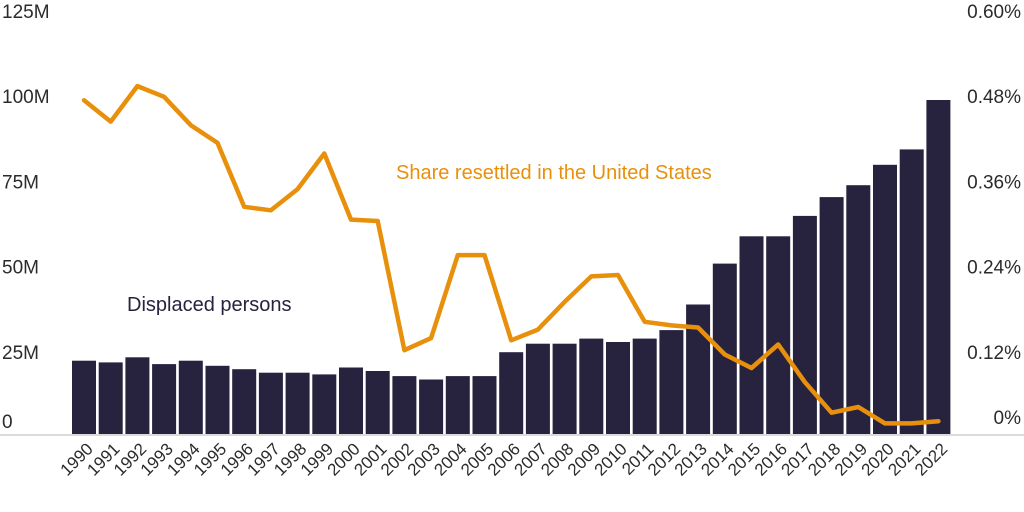 This screenshot has width=1024, height=512. Describe the element at coordinates (751, 335) in the screenshot. I see `bar-2015` at that location.